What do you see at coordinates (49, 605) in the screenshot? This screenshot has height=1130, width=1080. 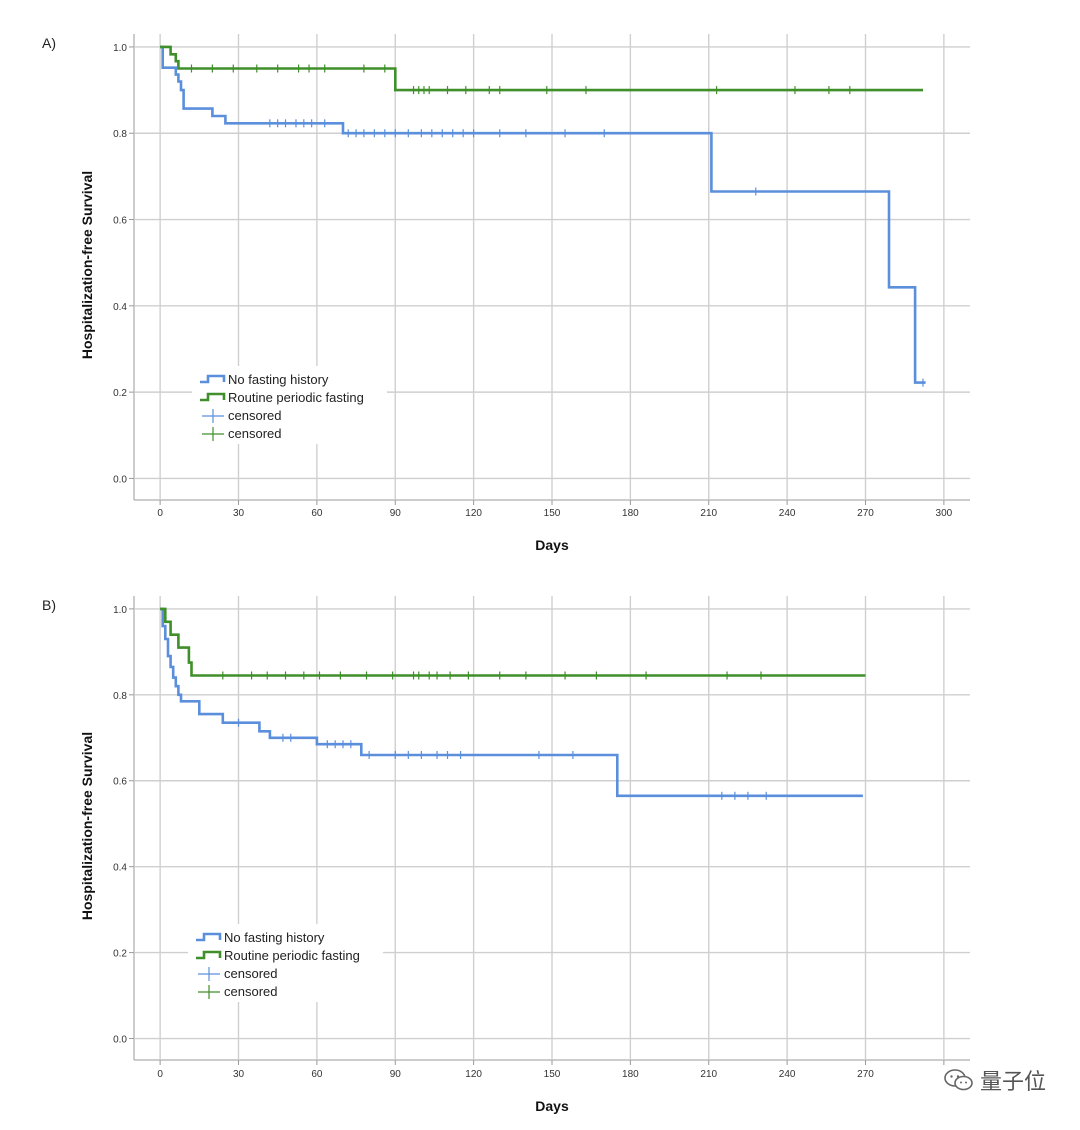 I see `panel-label: B)` at bounding box center [49, 605].